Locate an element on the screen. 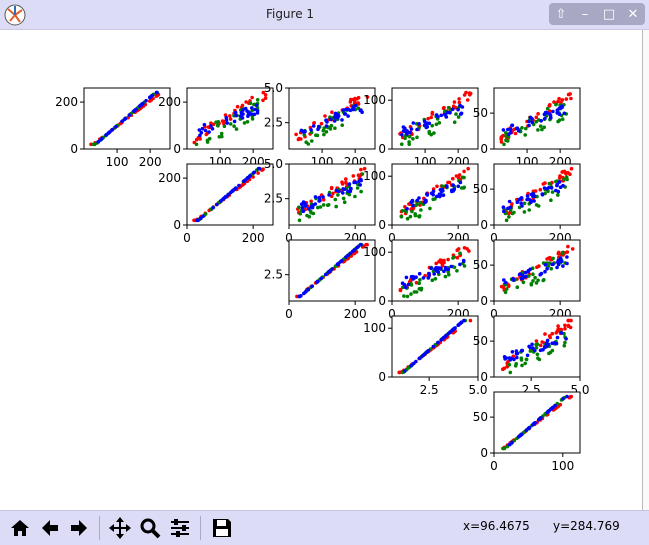 The image size is (649, 545). close-icon: ✕ is located at coordinates (633, 14).